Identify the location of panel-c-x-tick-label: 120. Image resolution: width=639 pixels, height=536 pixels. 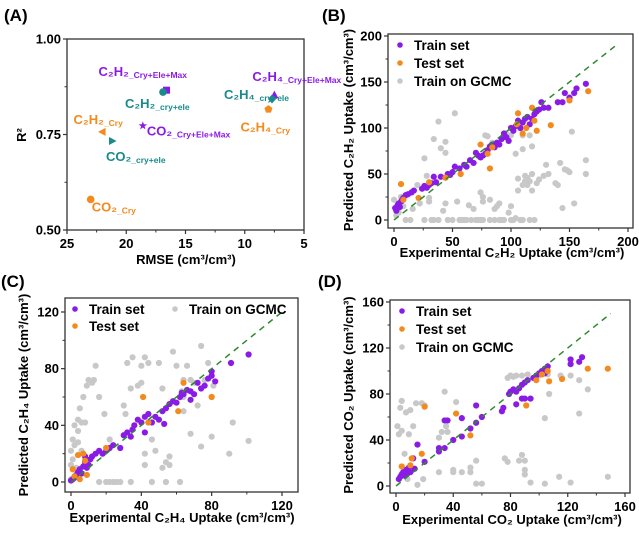
(282, 505).